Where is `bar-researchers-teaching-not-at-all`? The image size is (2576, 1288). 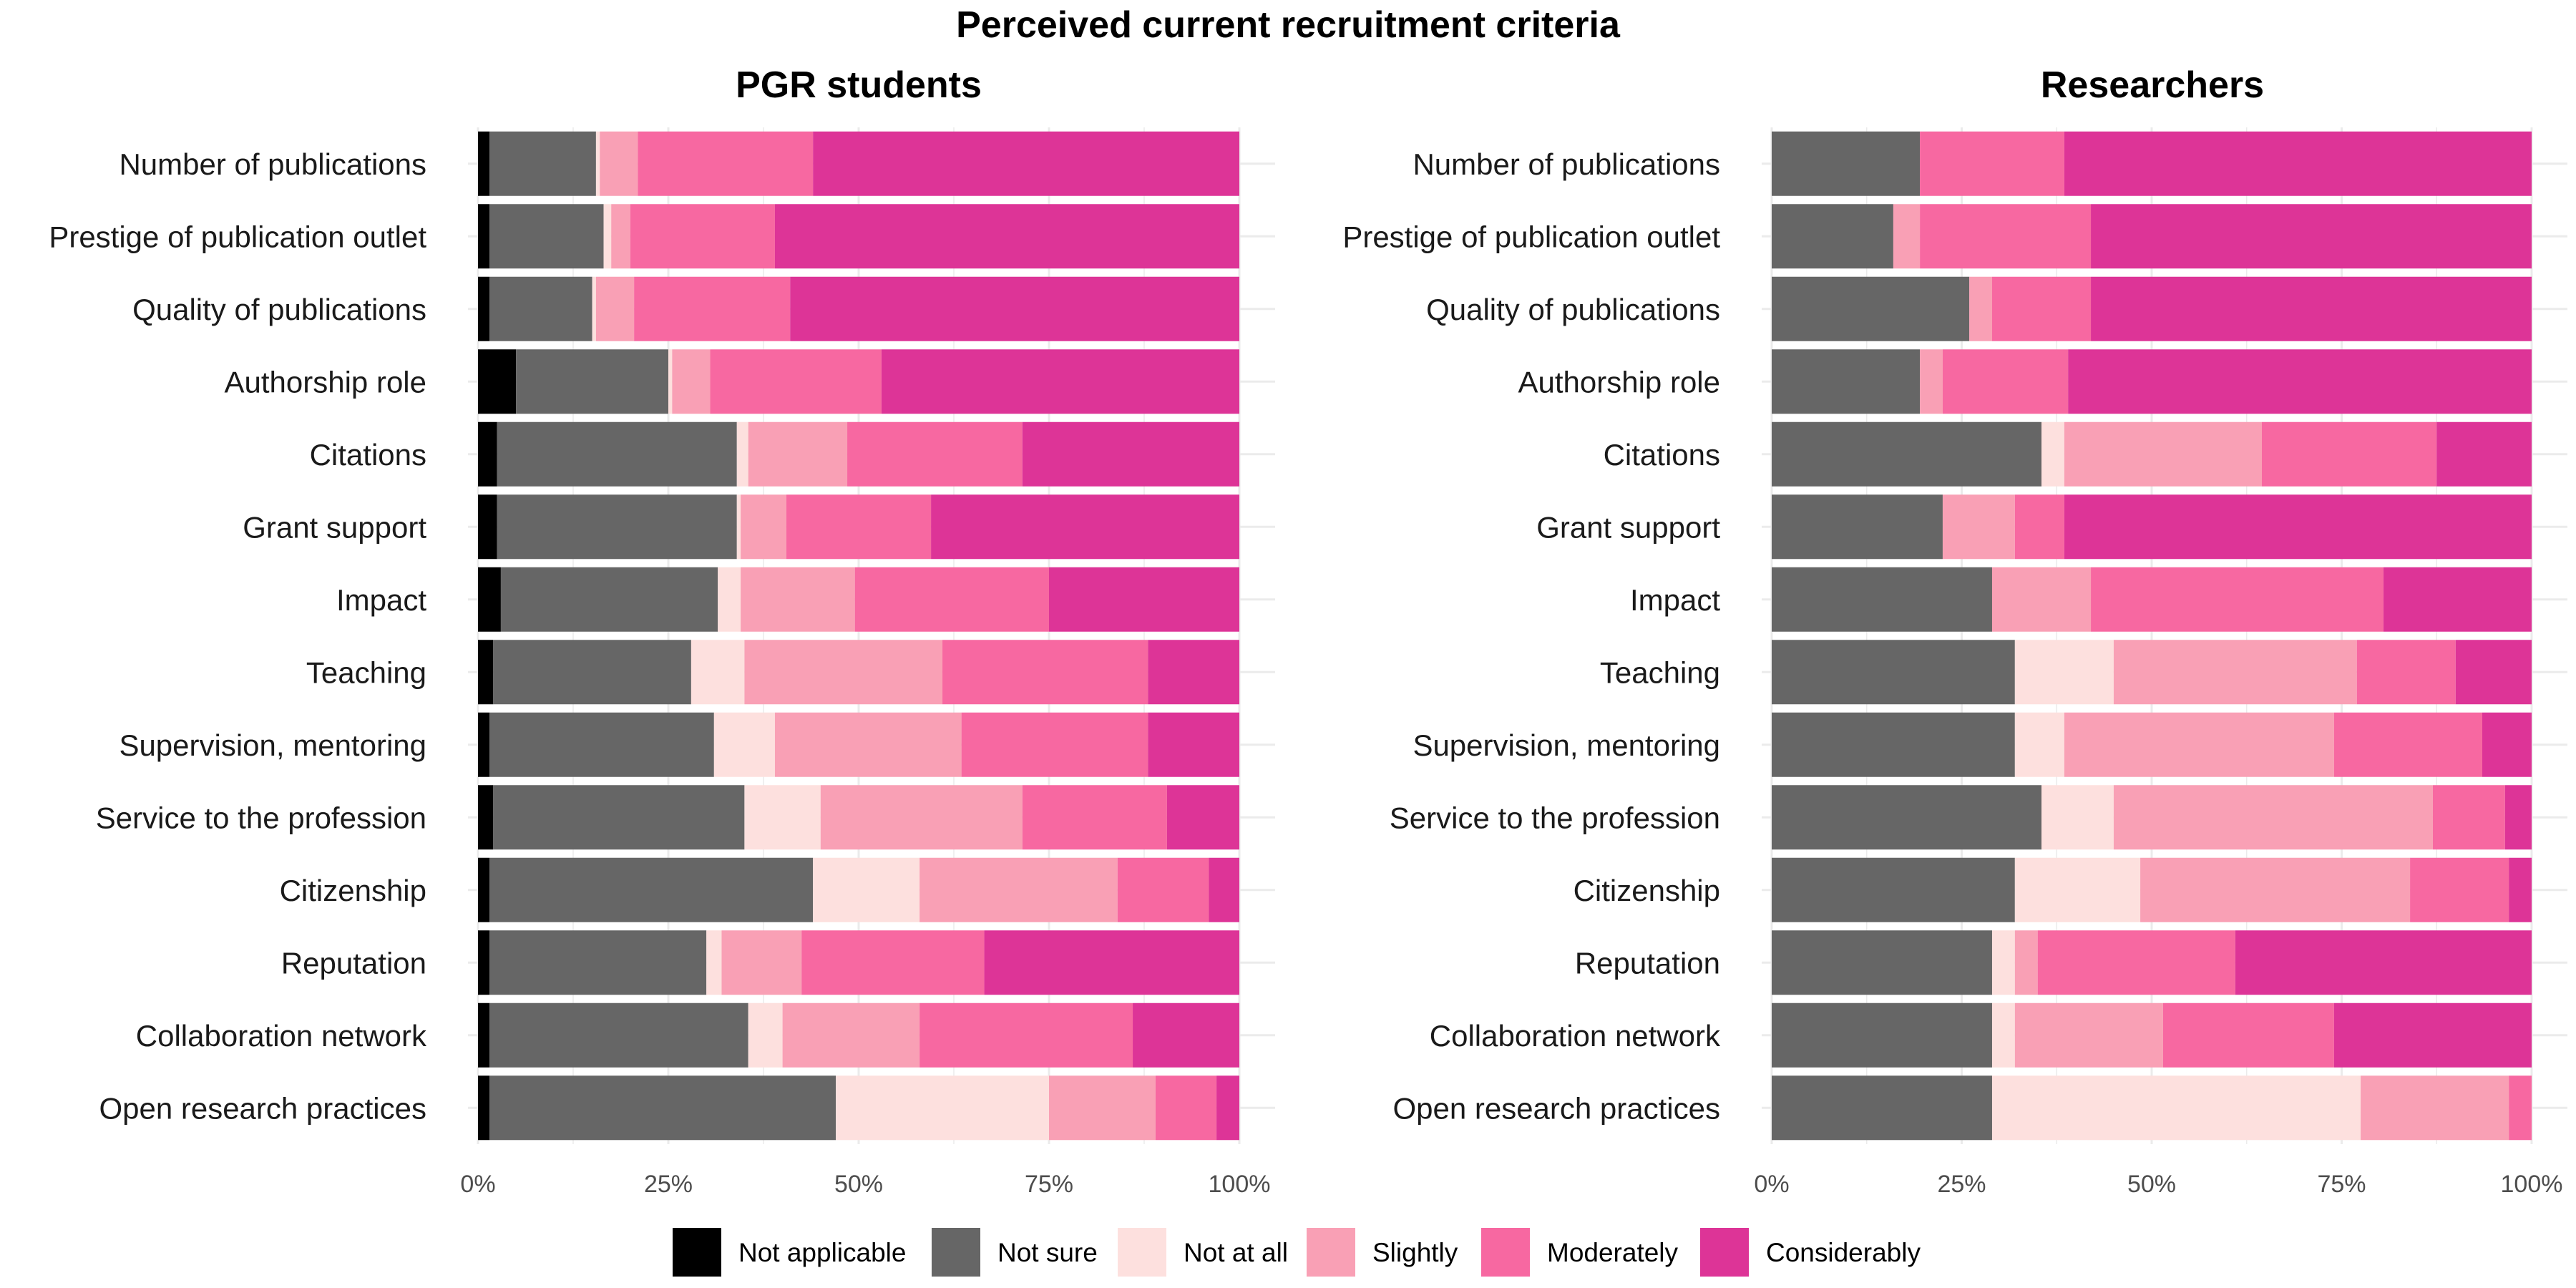
bar-researchers-teaching-not-at-all is located at coordinates (2064, 672).